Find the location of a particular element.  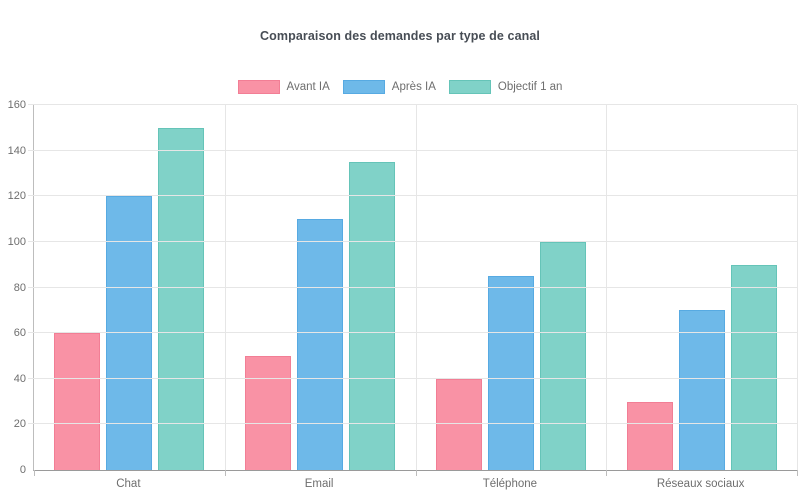

y-tick-label: 120 is located at coordinates (16, 196).